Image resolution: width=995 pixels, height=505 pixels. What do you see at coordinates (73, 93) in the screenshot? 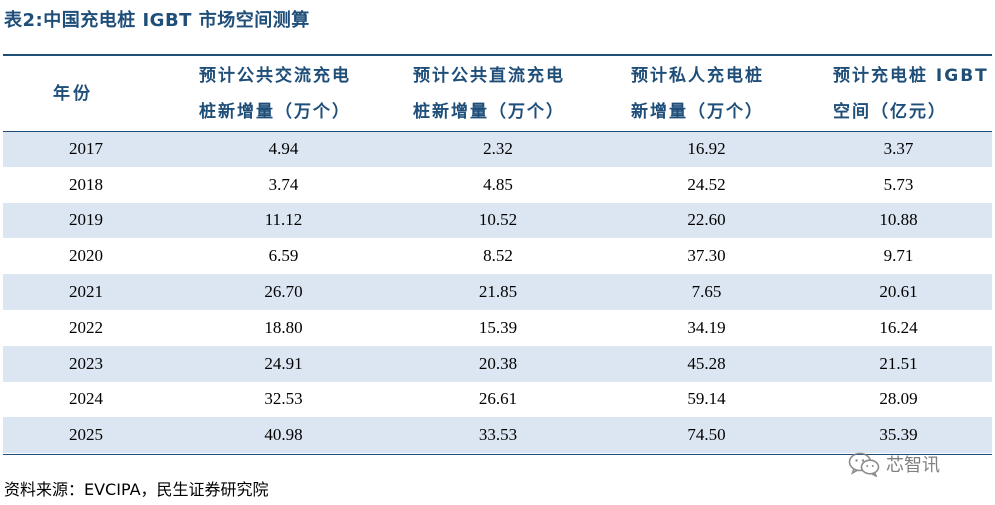
I see `header-year: 年份` at bounding box center [73, 93].